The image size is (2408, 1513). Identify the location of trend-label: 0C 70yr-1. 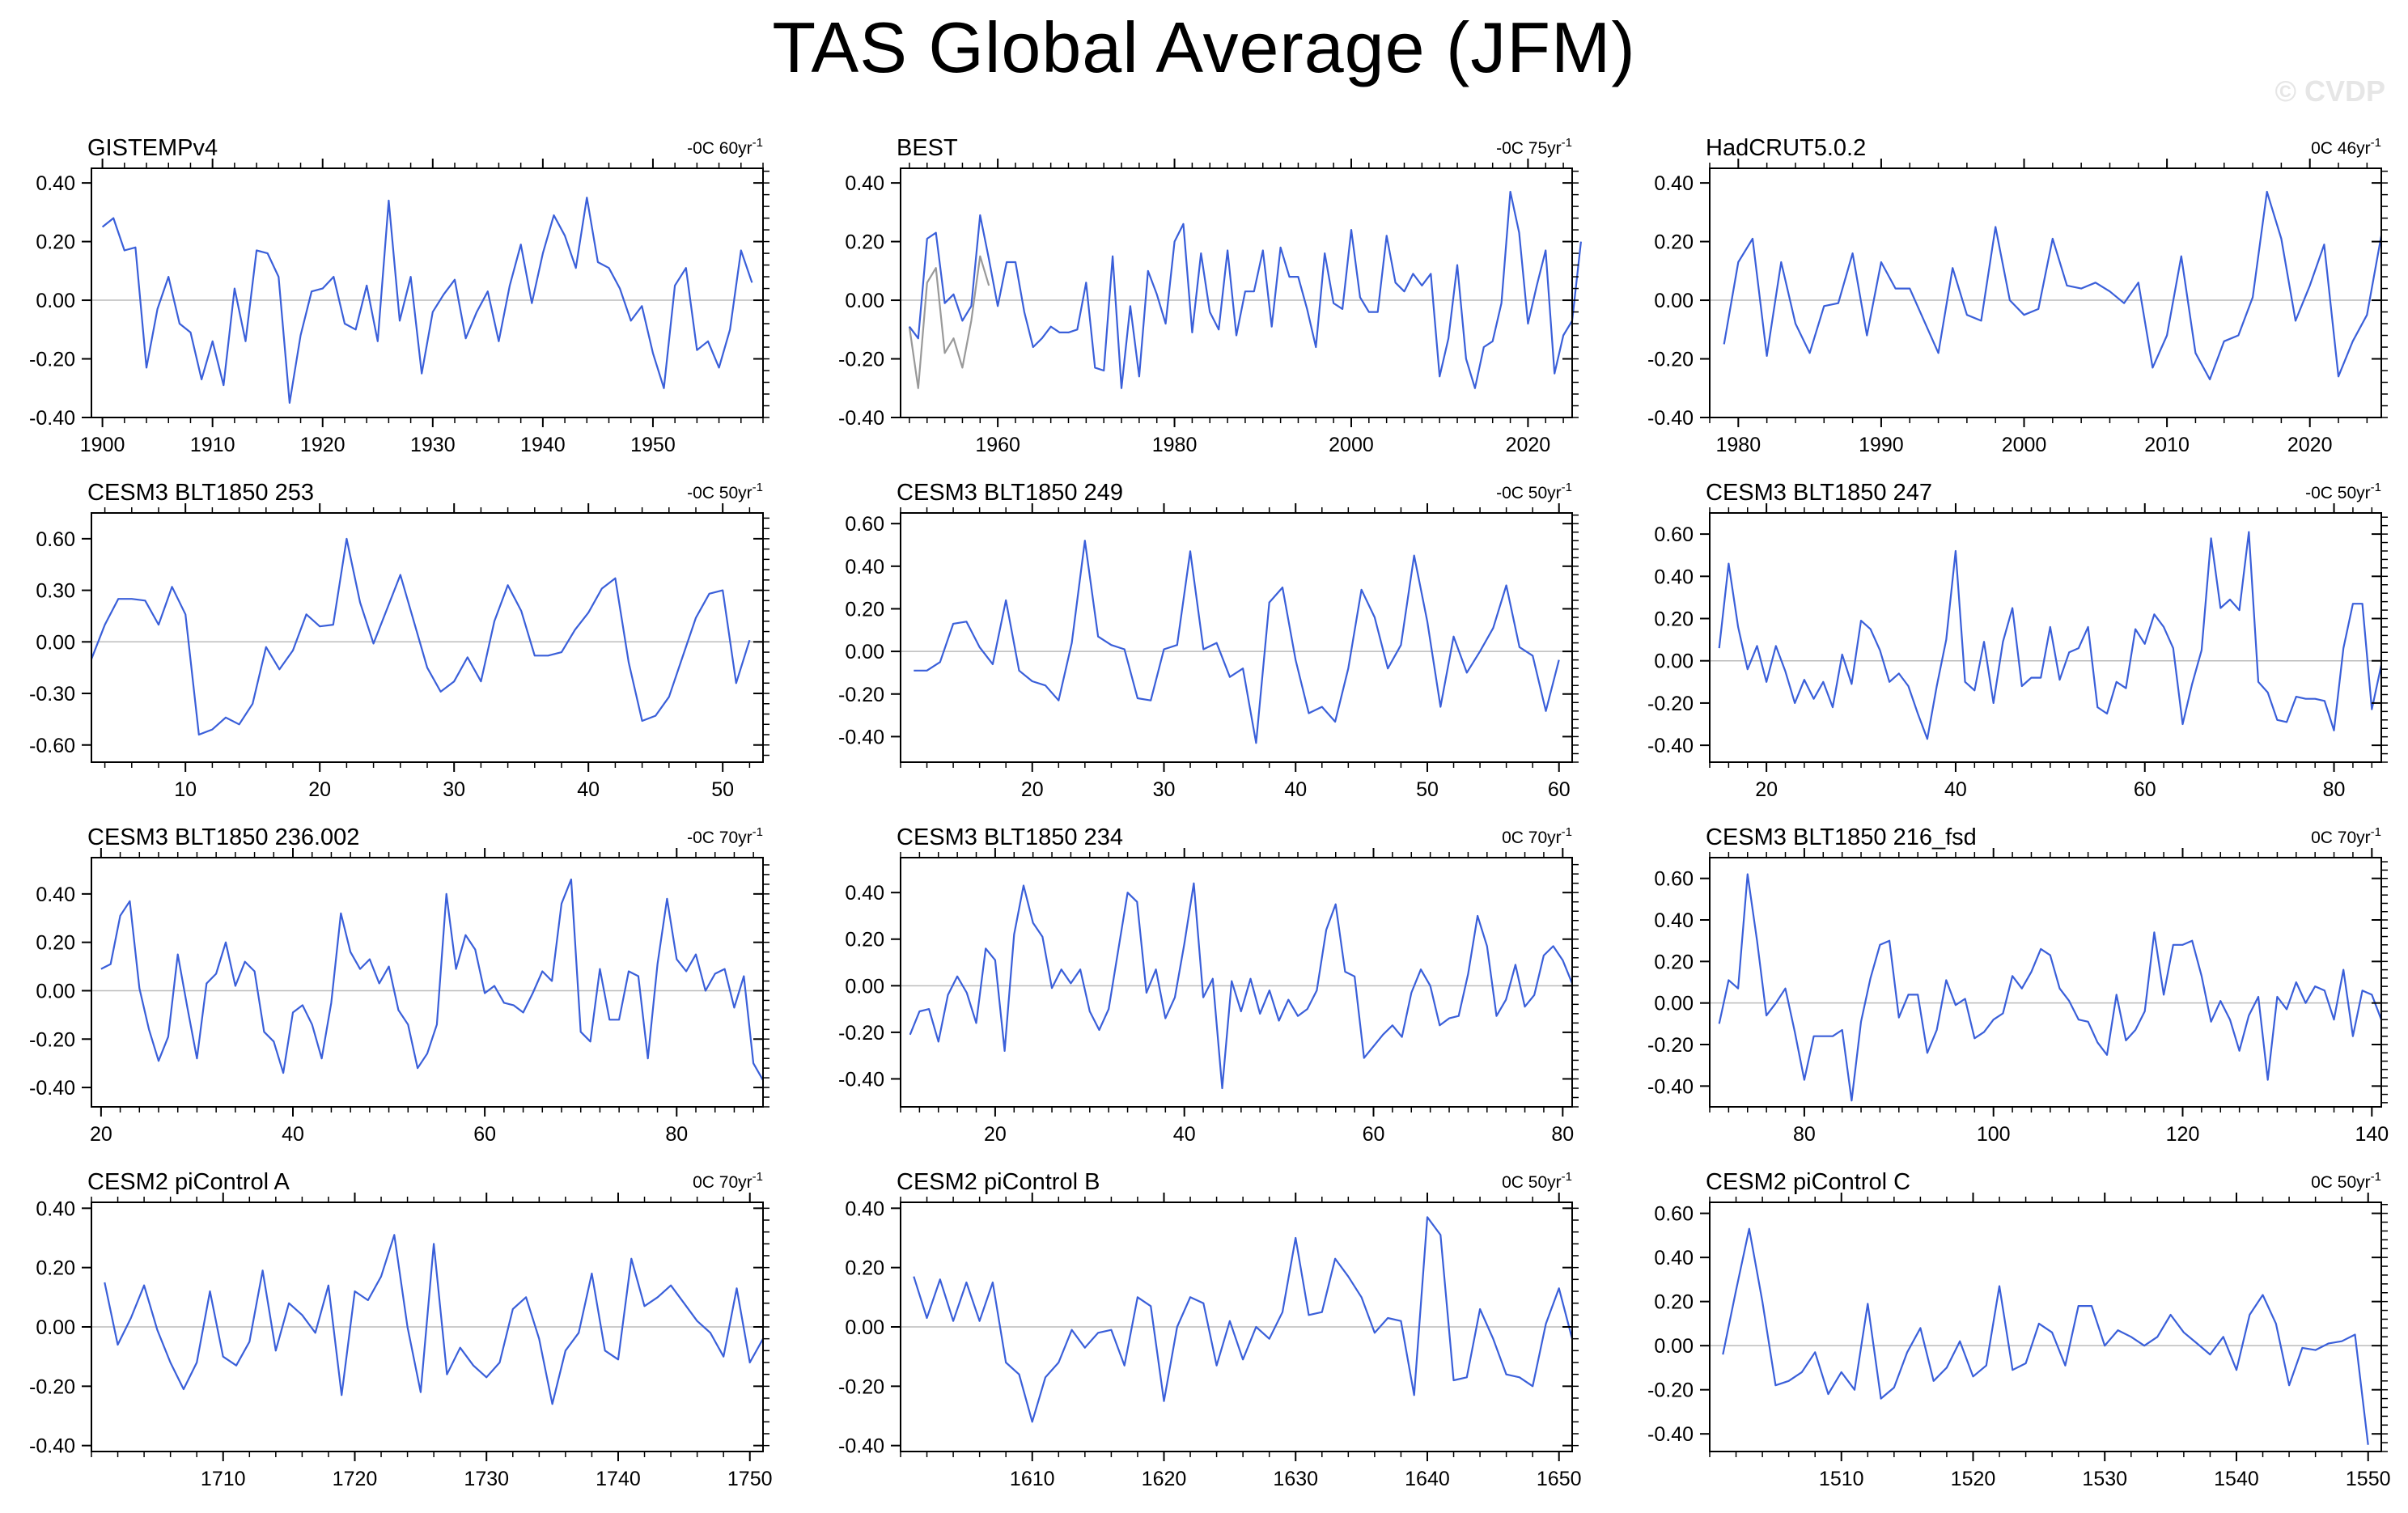
(2346, 836).